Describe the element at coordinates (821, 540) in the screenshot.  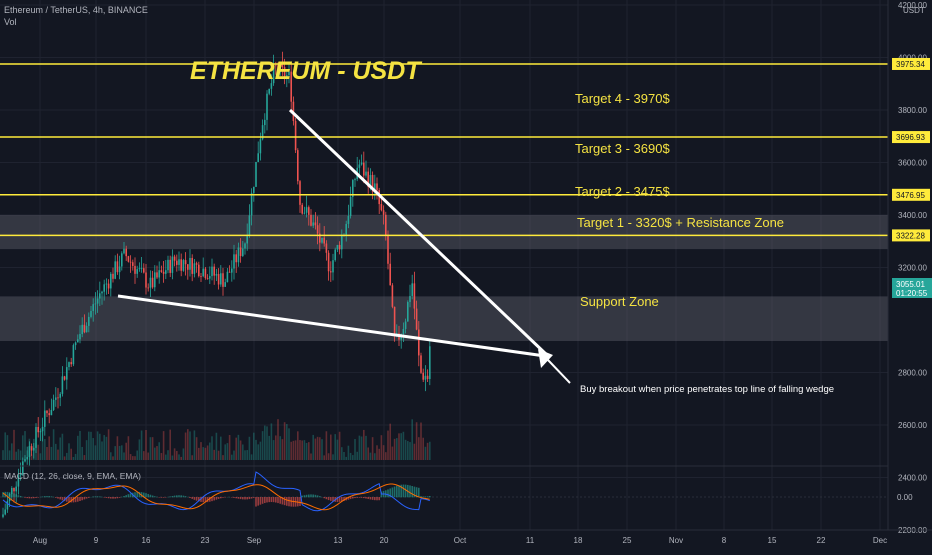
I see `time-tick: 22` at that location.